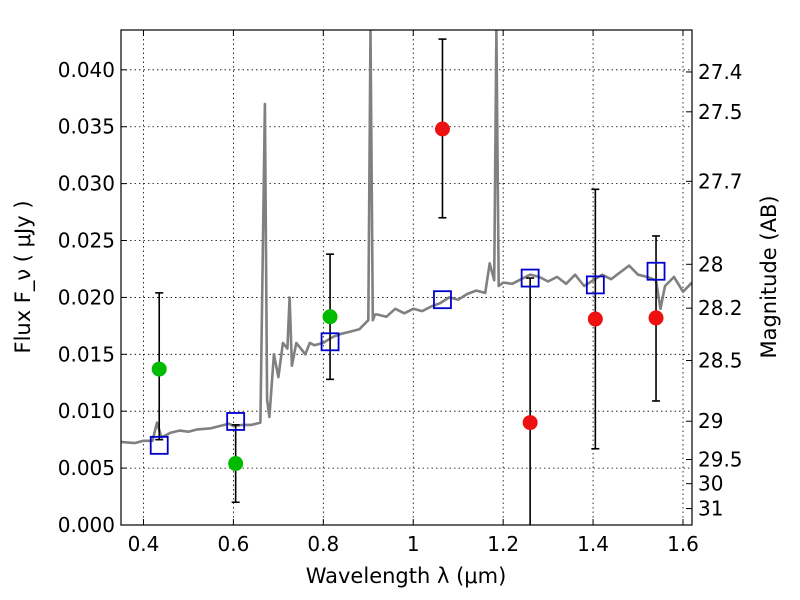  What do you see at coordinates (720, 308) in the screenshot?
I see `mag-tick-label: 28.2` at bounding box center [720, 308].